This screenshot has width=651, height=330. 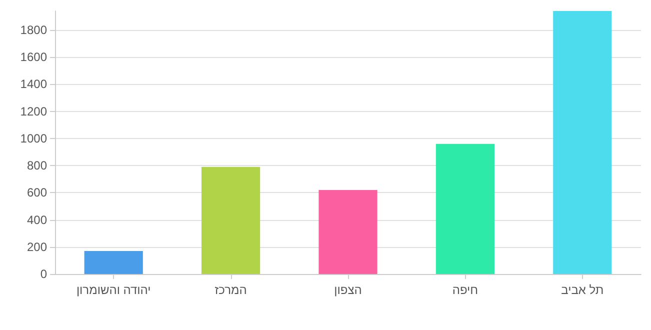 What do you see at coordinates (34, 138) in the screenshot?
I see `y-tick-label: 1000` at bounding box center [34, 138].